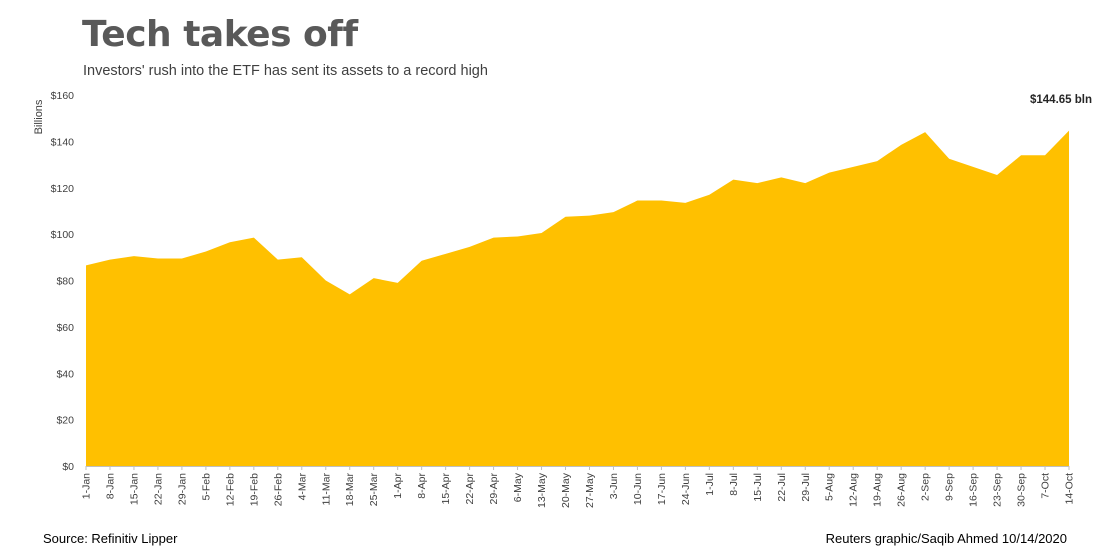 This screenshot has height=557, width=1104. I want to click on x-tick-label: 17-Jun, so click(662, 489).